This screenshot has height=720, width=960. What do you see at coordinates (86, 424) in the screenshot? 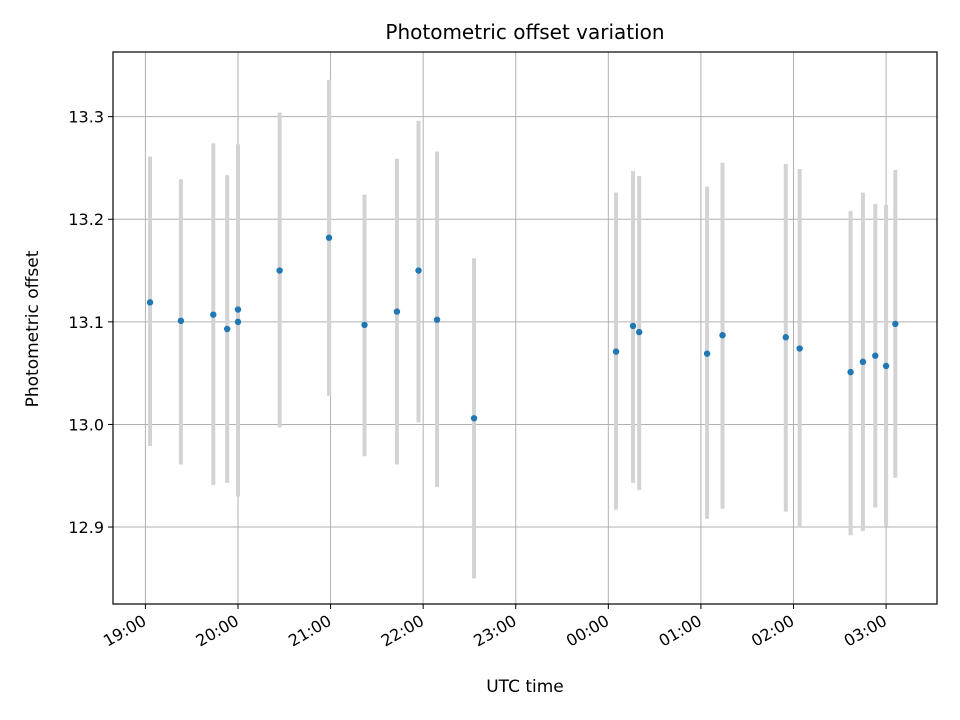
I see `y-tick-label: 13.0` at bounding box center [86, 424].